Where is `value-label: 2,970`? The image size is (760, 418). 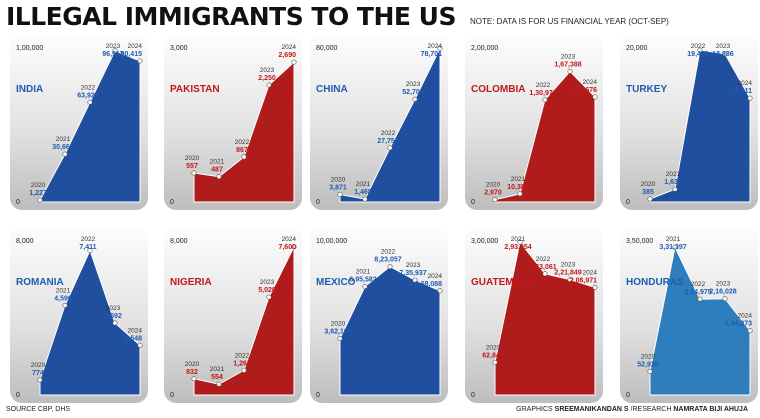
value-label: 2,970 is located at coordinates (493, 193).